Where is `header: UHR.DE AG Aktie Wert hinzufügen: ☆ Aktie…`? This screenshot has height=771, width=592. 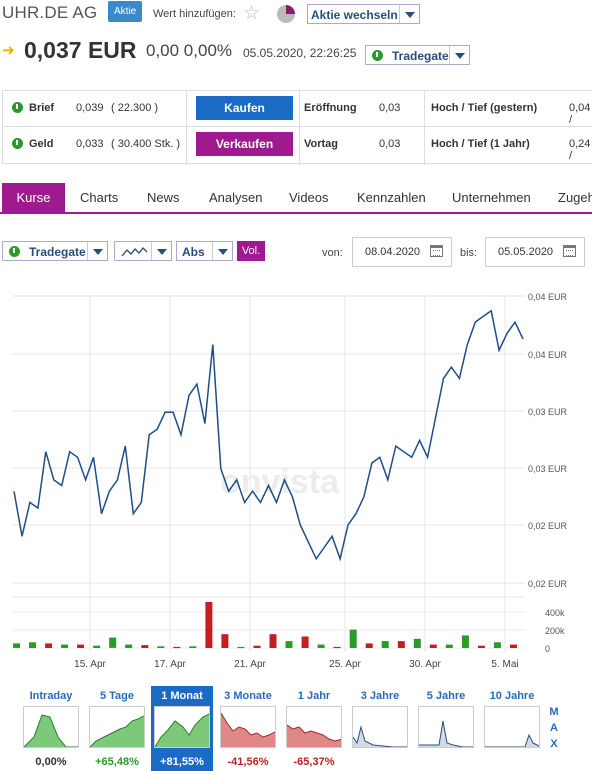
header: UHR.DE AG Aktie Wert hinzufügen: ☆ Aktie… is located at coordinates (296, 15).